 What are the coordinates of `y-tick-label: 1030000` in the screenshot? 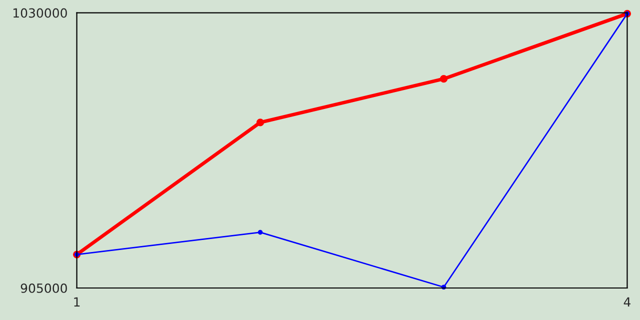 It's located at (40, 13).